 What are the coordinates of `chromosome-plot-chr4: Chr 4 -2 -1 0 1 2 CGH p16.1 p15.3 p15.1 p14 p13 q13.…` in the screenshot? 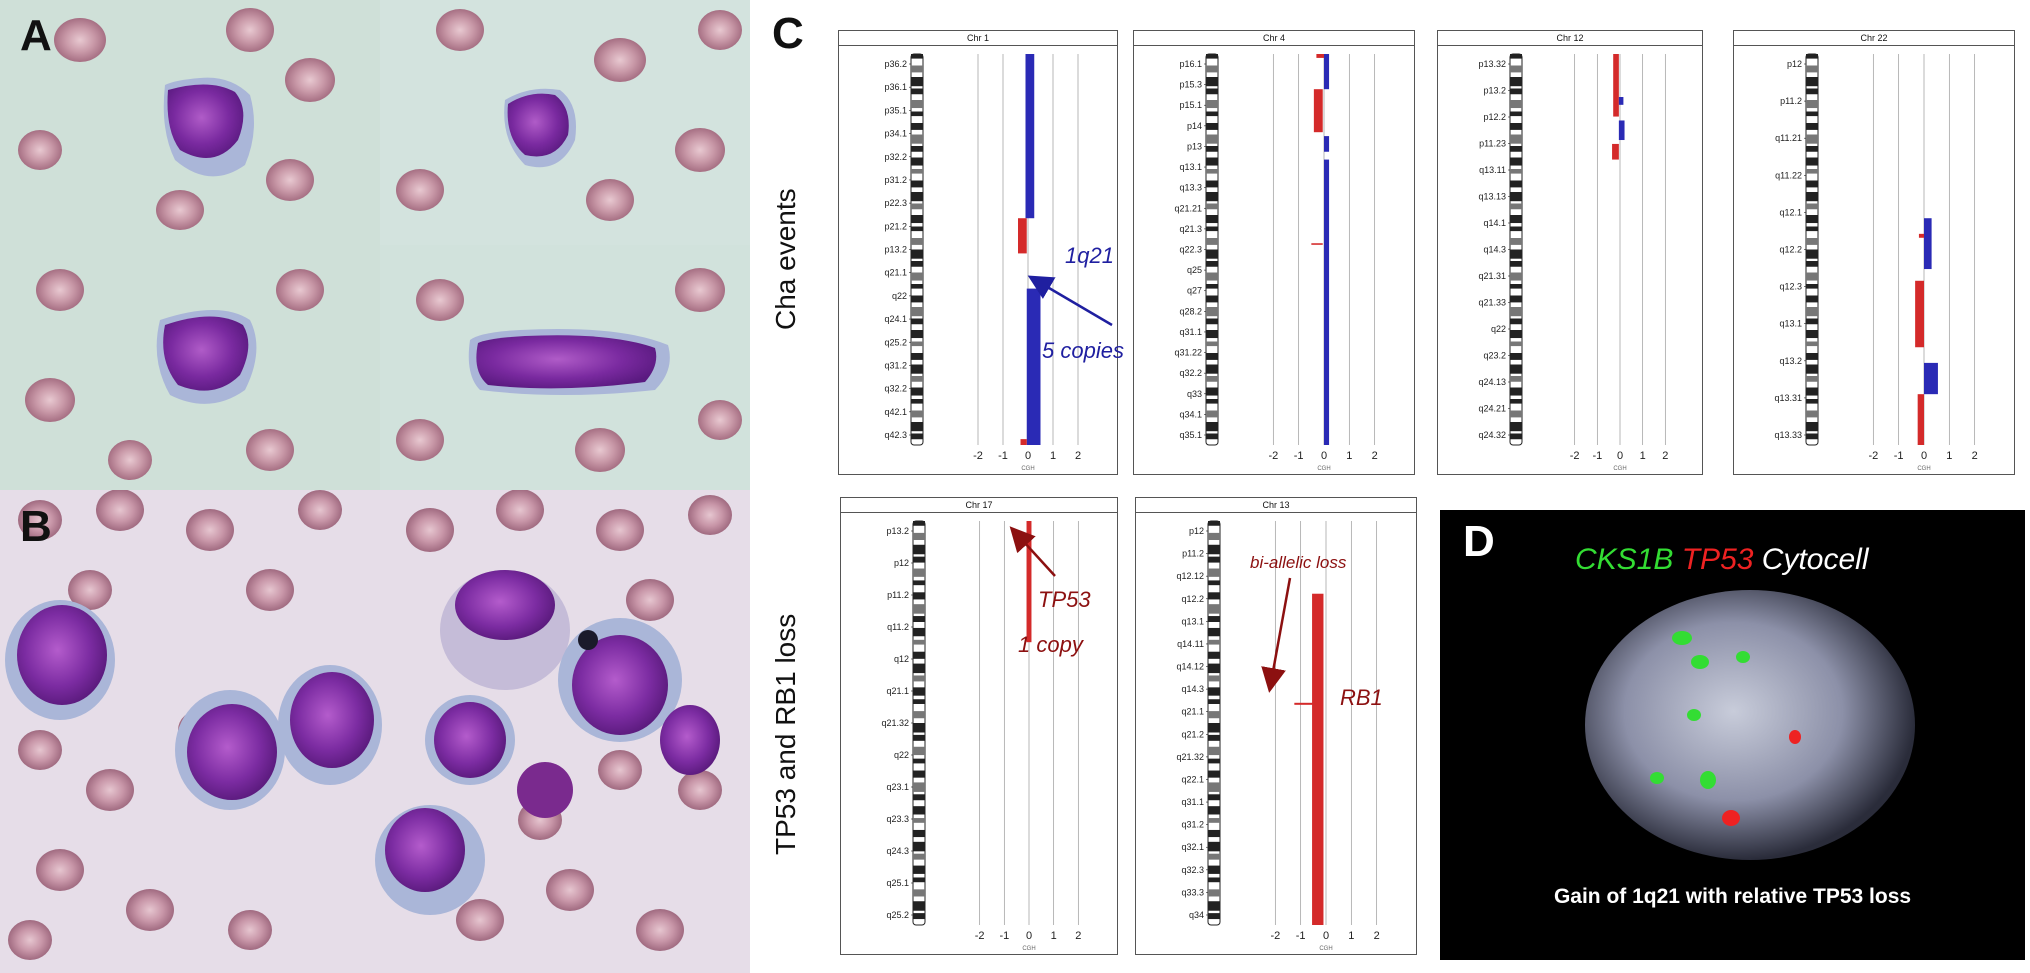 It's located at (1274, 252).